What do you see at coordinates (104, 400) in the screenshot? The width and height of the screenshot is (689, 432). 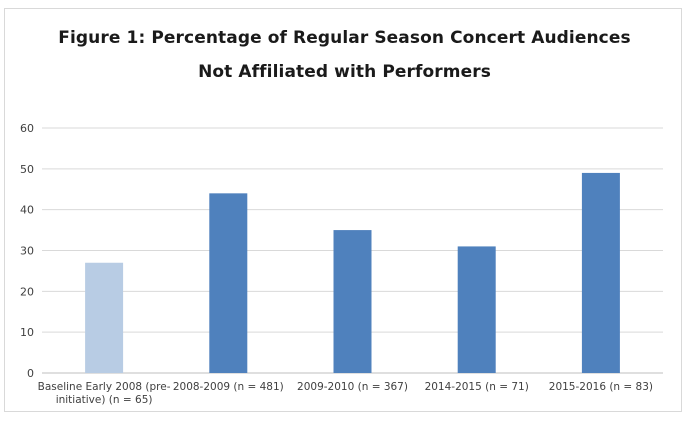 I see `x-category-label-1-line-2: initiative) (n = 65)` at bounding box center [104, 400].